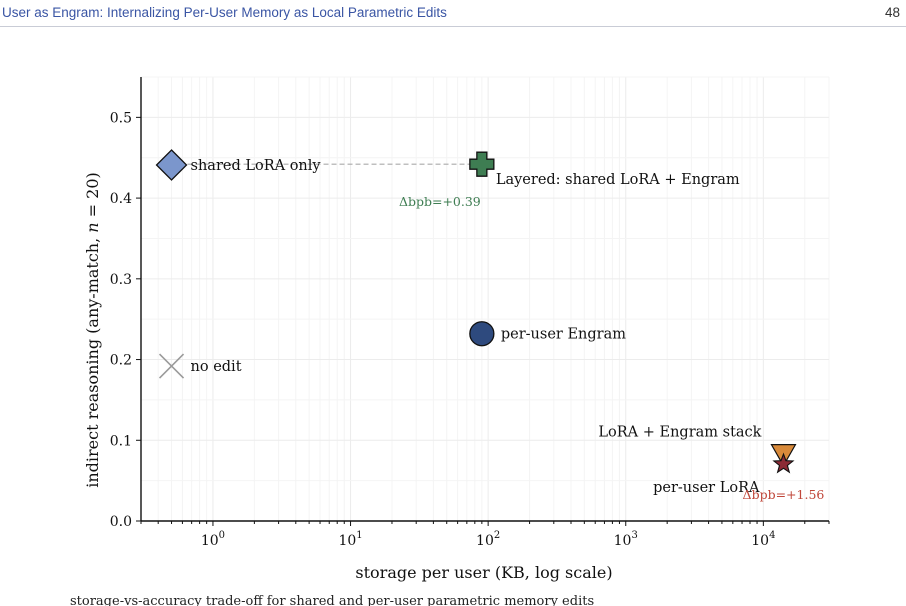  Describe the element at coordinates (121, 522) in the screenshot. I see `y-tick-label: 0.0` at that location.